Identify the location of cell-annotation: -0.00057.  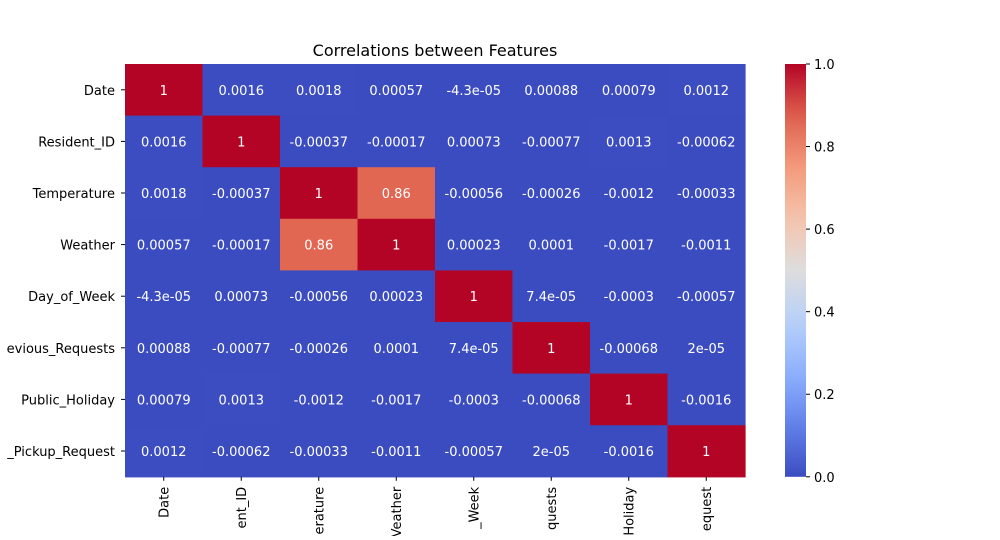
(706, 297).